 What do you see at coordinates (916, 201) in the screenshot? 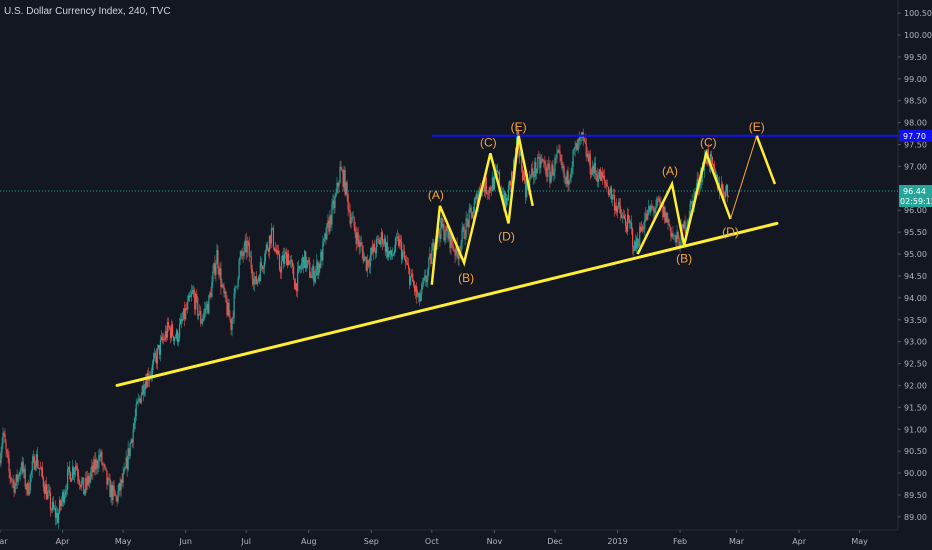
I see `bar-countdown-label: 02:59:13` at bounding box center [916, 201].